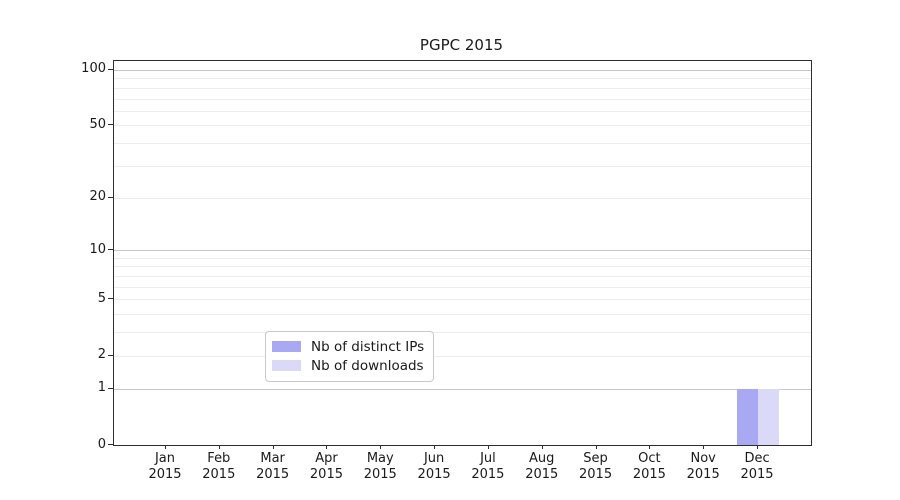 The width and height of the screenshot is (900, 500). Describe the element at coordinates (380, 466) in the screenshot. I see `x-tick-label-may: May 2015` at that location.